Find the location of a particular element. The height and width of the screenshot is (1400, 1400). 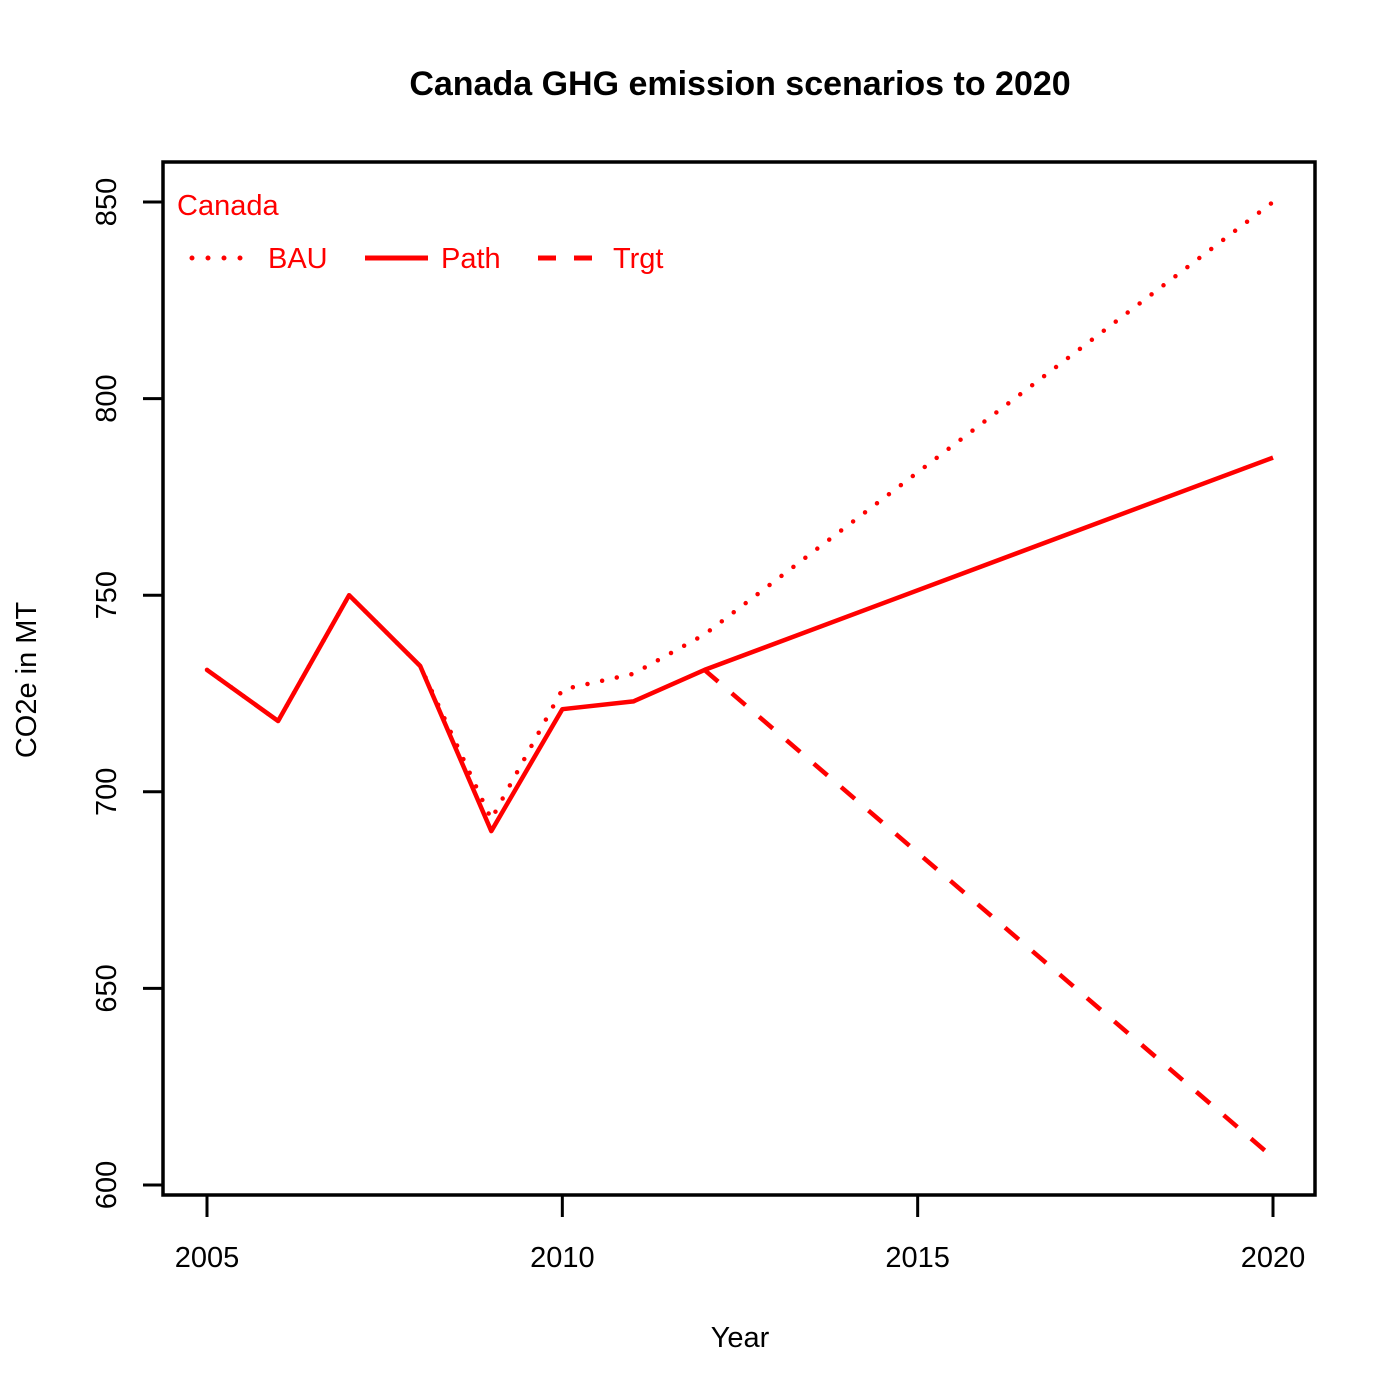

x-tick-label-2015: 2015 is located at coordinates (917, 1258).